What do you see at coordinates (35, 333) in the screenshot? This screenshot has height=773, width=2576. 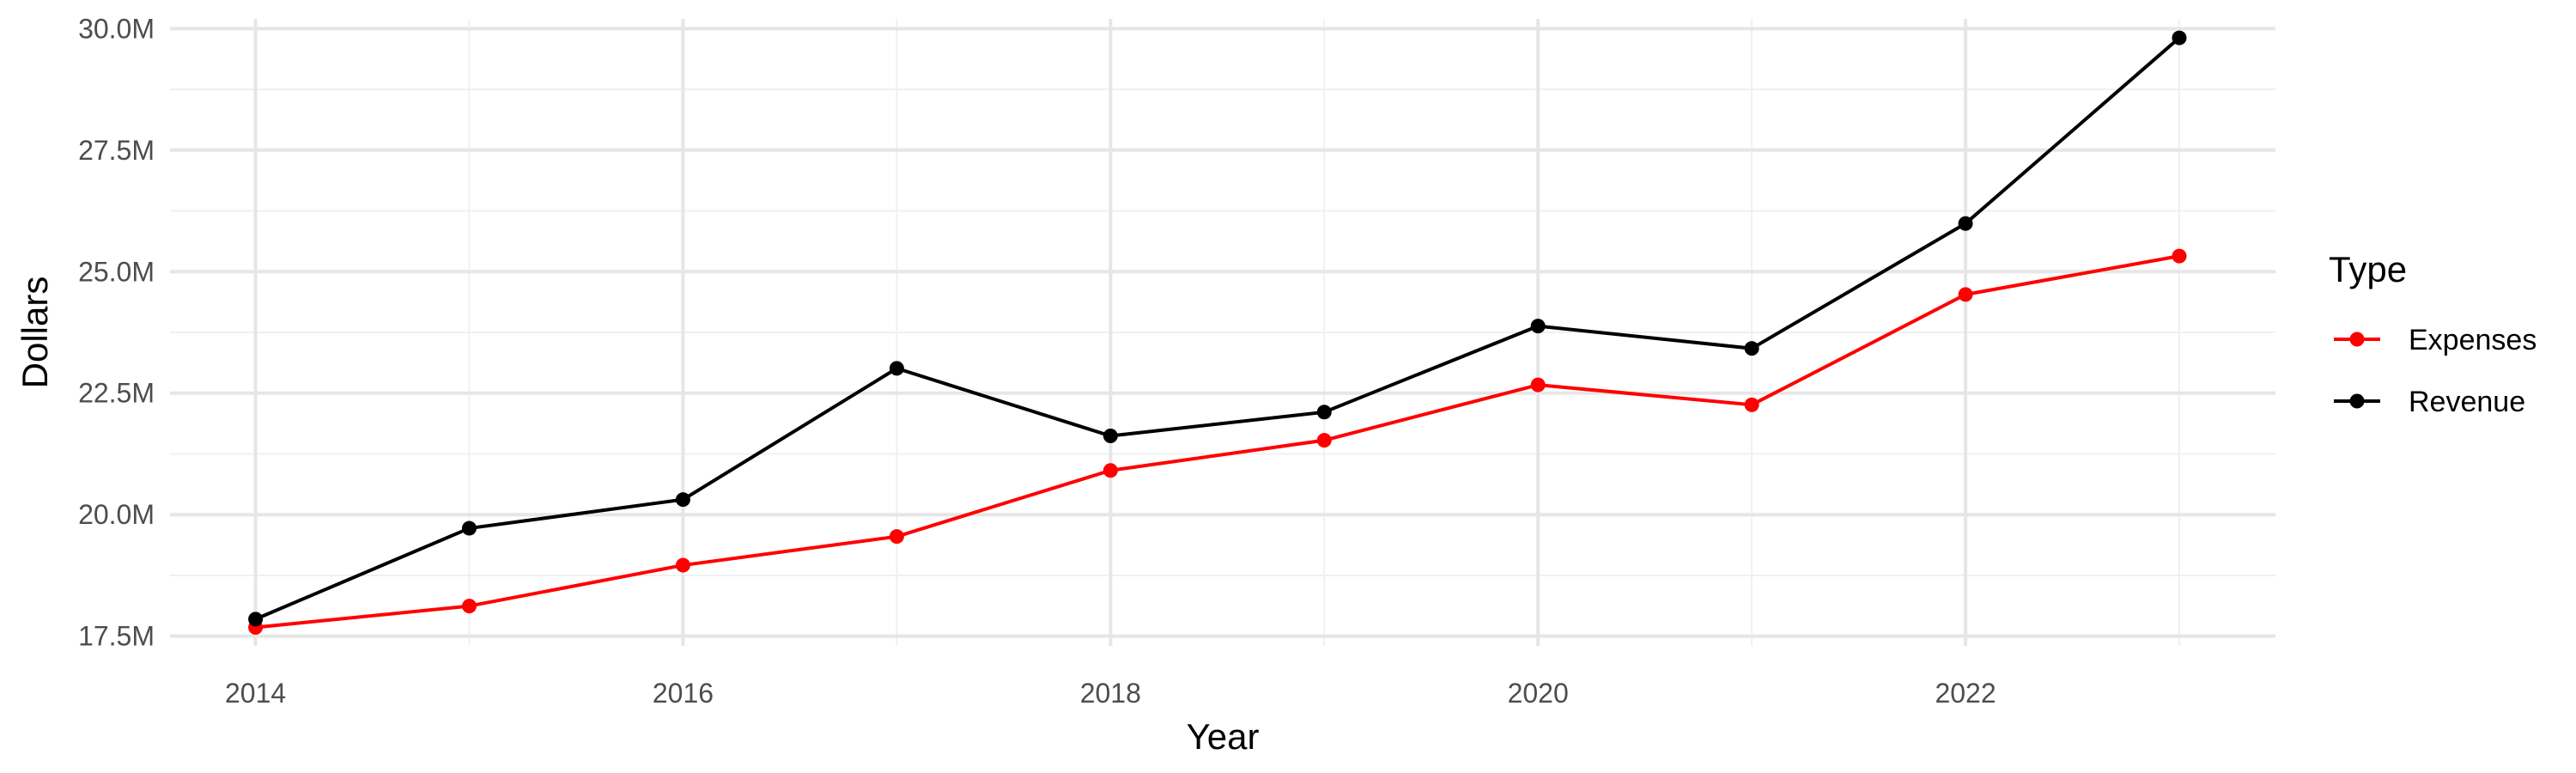 I see `y-axis-title: Dollars` at bounding box center [35, 333].